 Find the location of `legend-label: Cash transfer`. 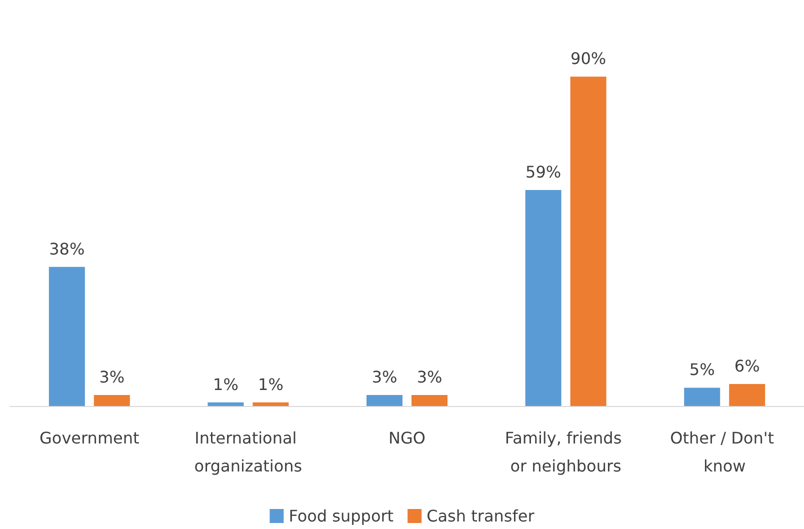

legend-label: Cash transfer is located at coordinates (480, 516).